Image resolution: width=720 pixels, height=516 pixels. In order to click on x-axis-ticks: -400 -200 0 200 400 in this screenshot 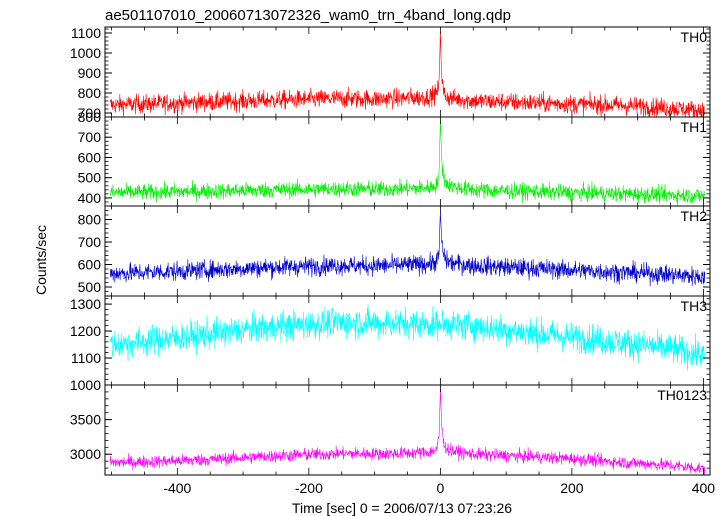, I will do `click(439, 488)`.